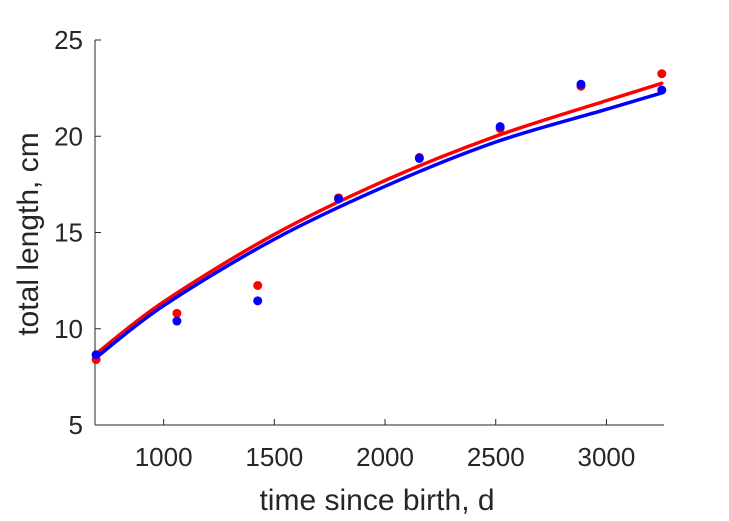 The height and width of the screenshot is (521, 729). Describe the element at coordinates (68, 40) in the screenshot. I see `y-tick-label: 25` at that location.